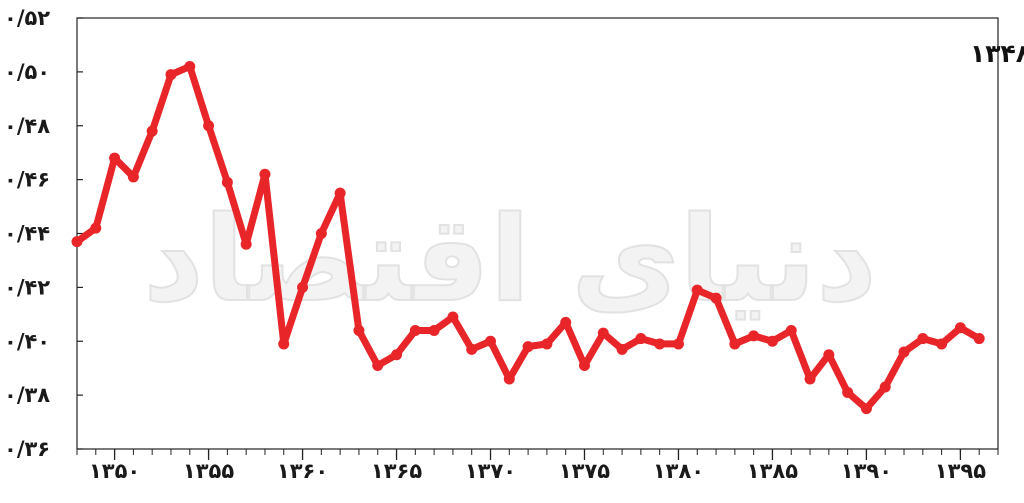  What do you see at coordinates (27, 449) in the screenshot?
I see `y-tick-label: ۰/۳۶` at bounding box center [27, 449].